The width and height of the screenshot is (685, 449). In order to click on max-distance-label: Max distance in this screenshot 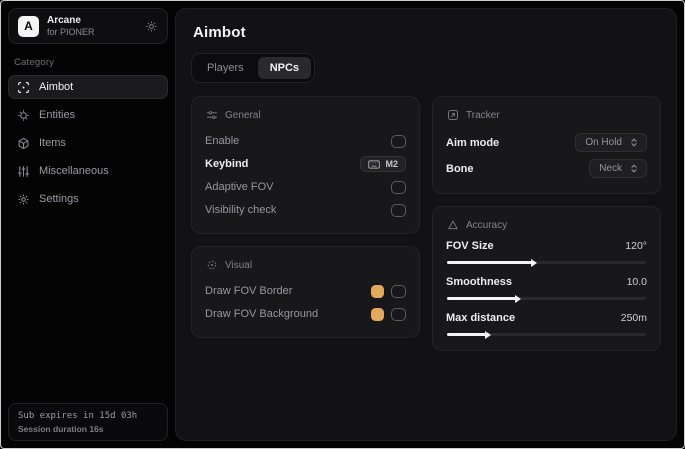, I will do `click(481, 318)`.